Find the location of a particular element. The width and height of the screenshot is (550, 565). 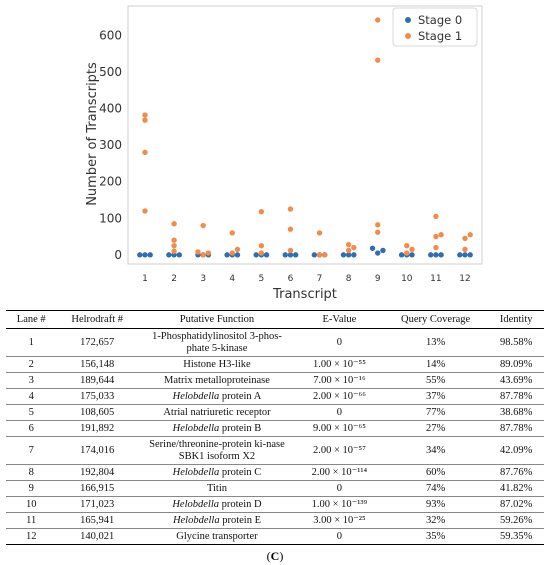

x-tick-label: 6 is located at coordinates (291, 279).